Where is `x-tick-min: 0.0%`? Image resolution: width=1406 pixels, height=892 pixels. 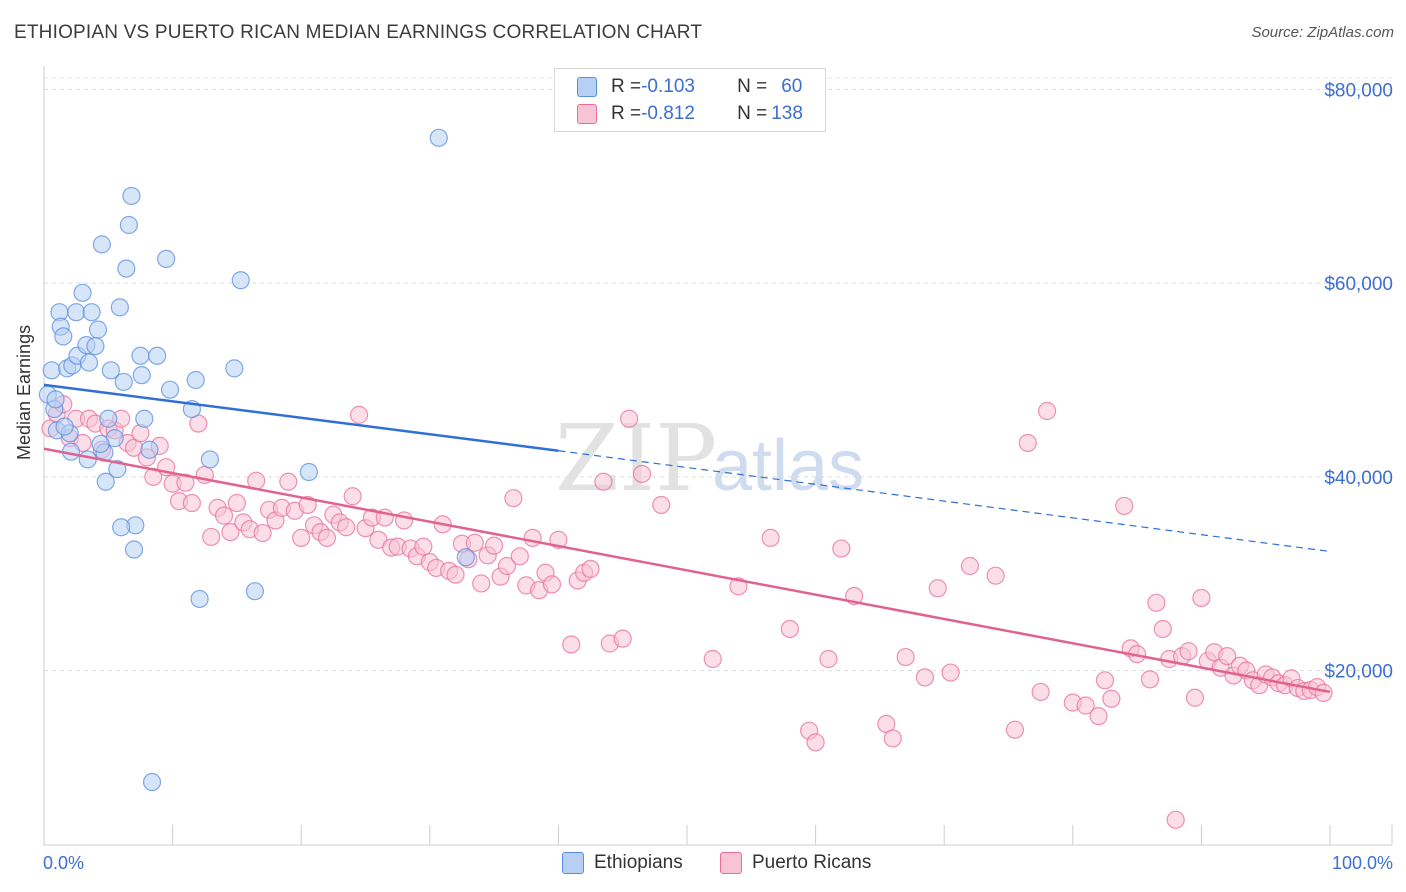 x-tick-min: 0.0% is located at coordinates (64, 863).